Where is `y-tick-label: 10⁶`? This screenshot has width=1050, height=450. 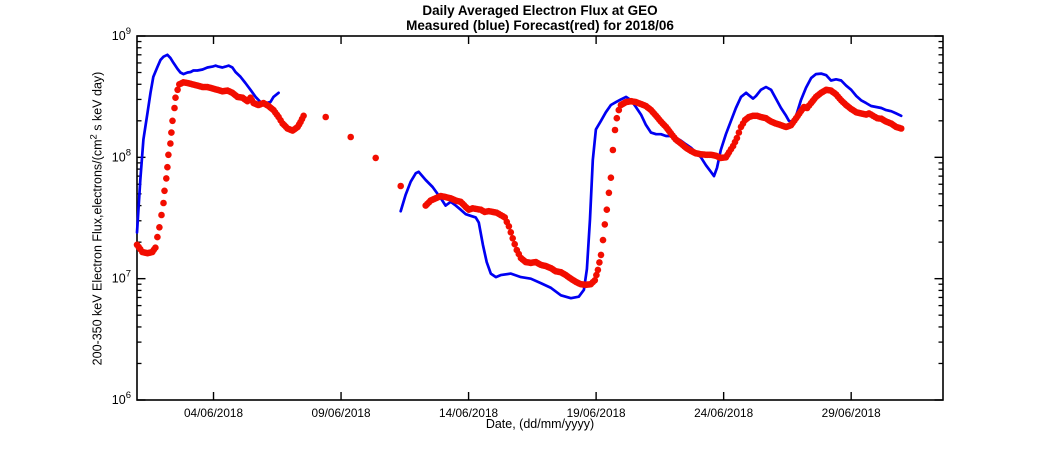 y-tick-label: 10⁶ is located at coordinates (121, 398).